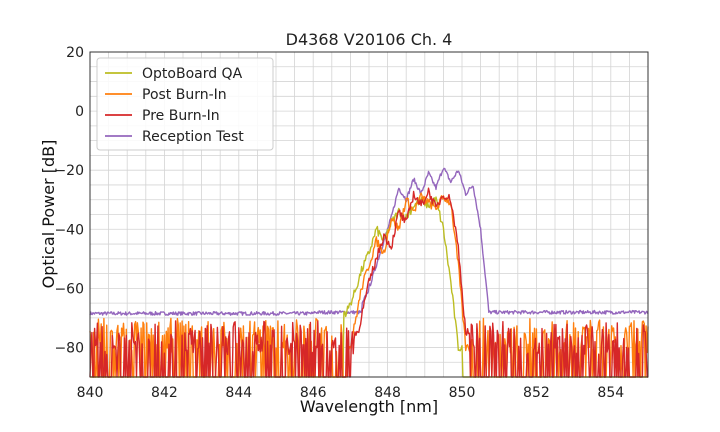 This screenshot has height=432, width=720. I want to click on legend-label: Pre Burn-In, so click(181, 116).